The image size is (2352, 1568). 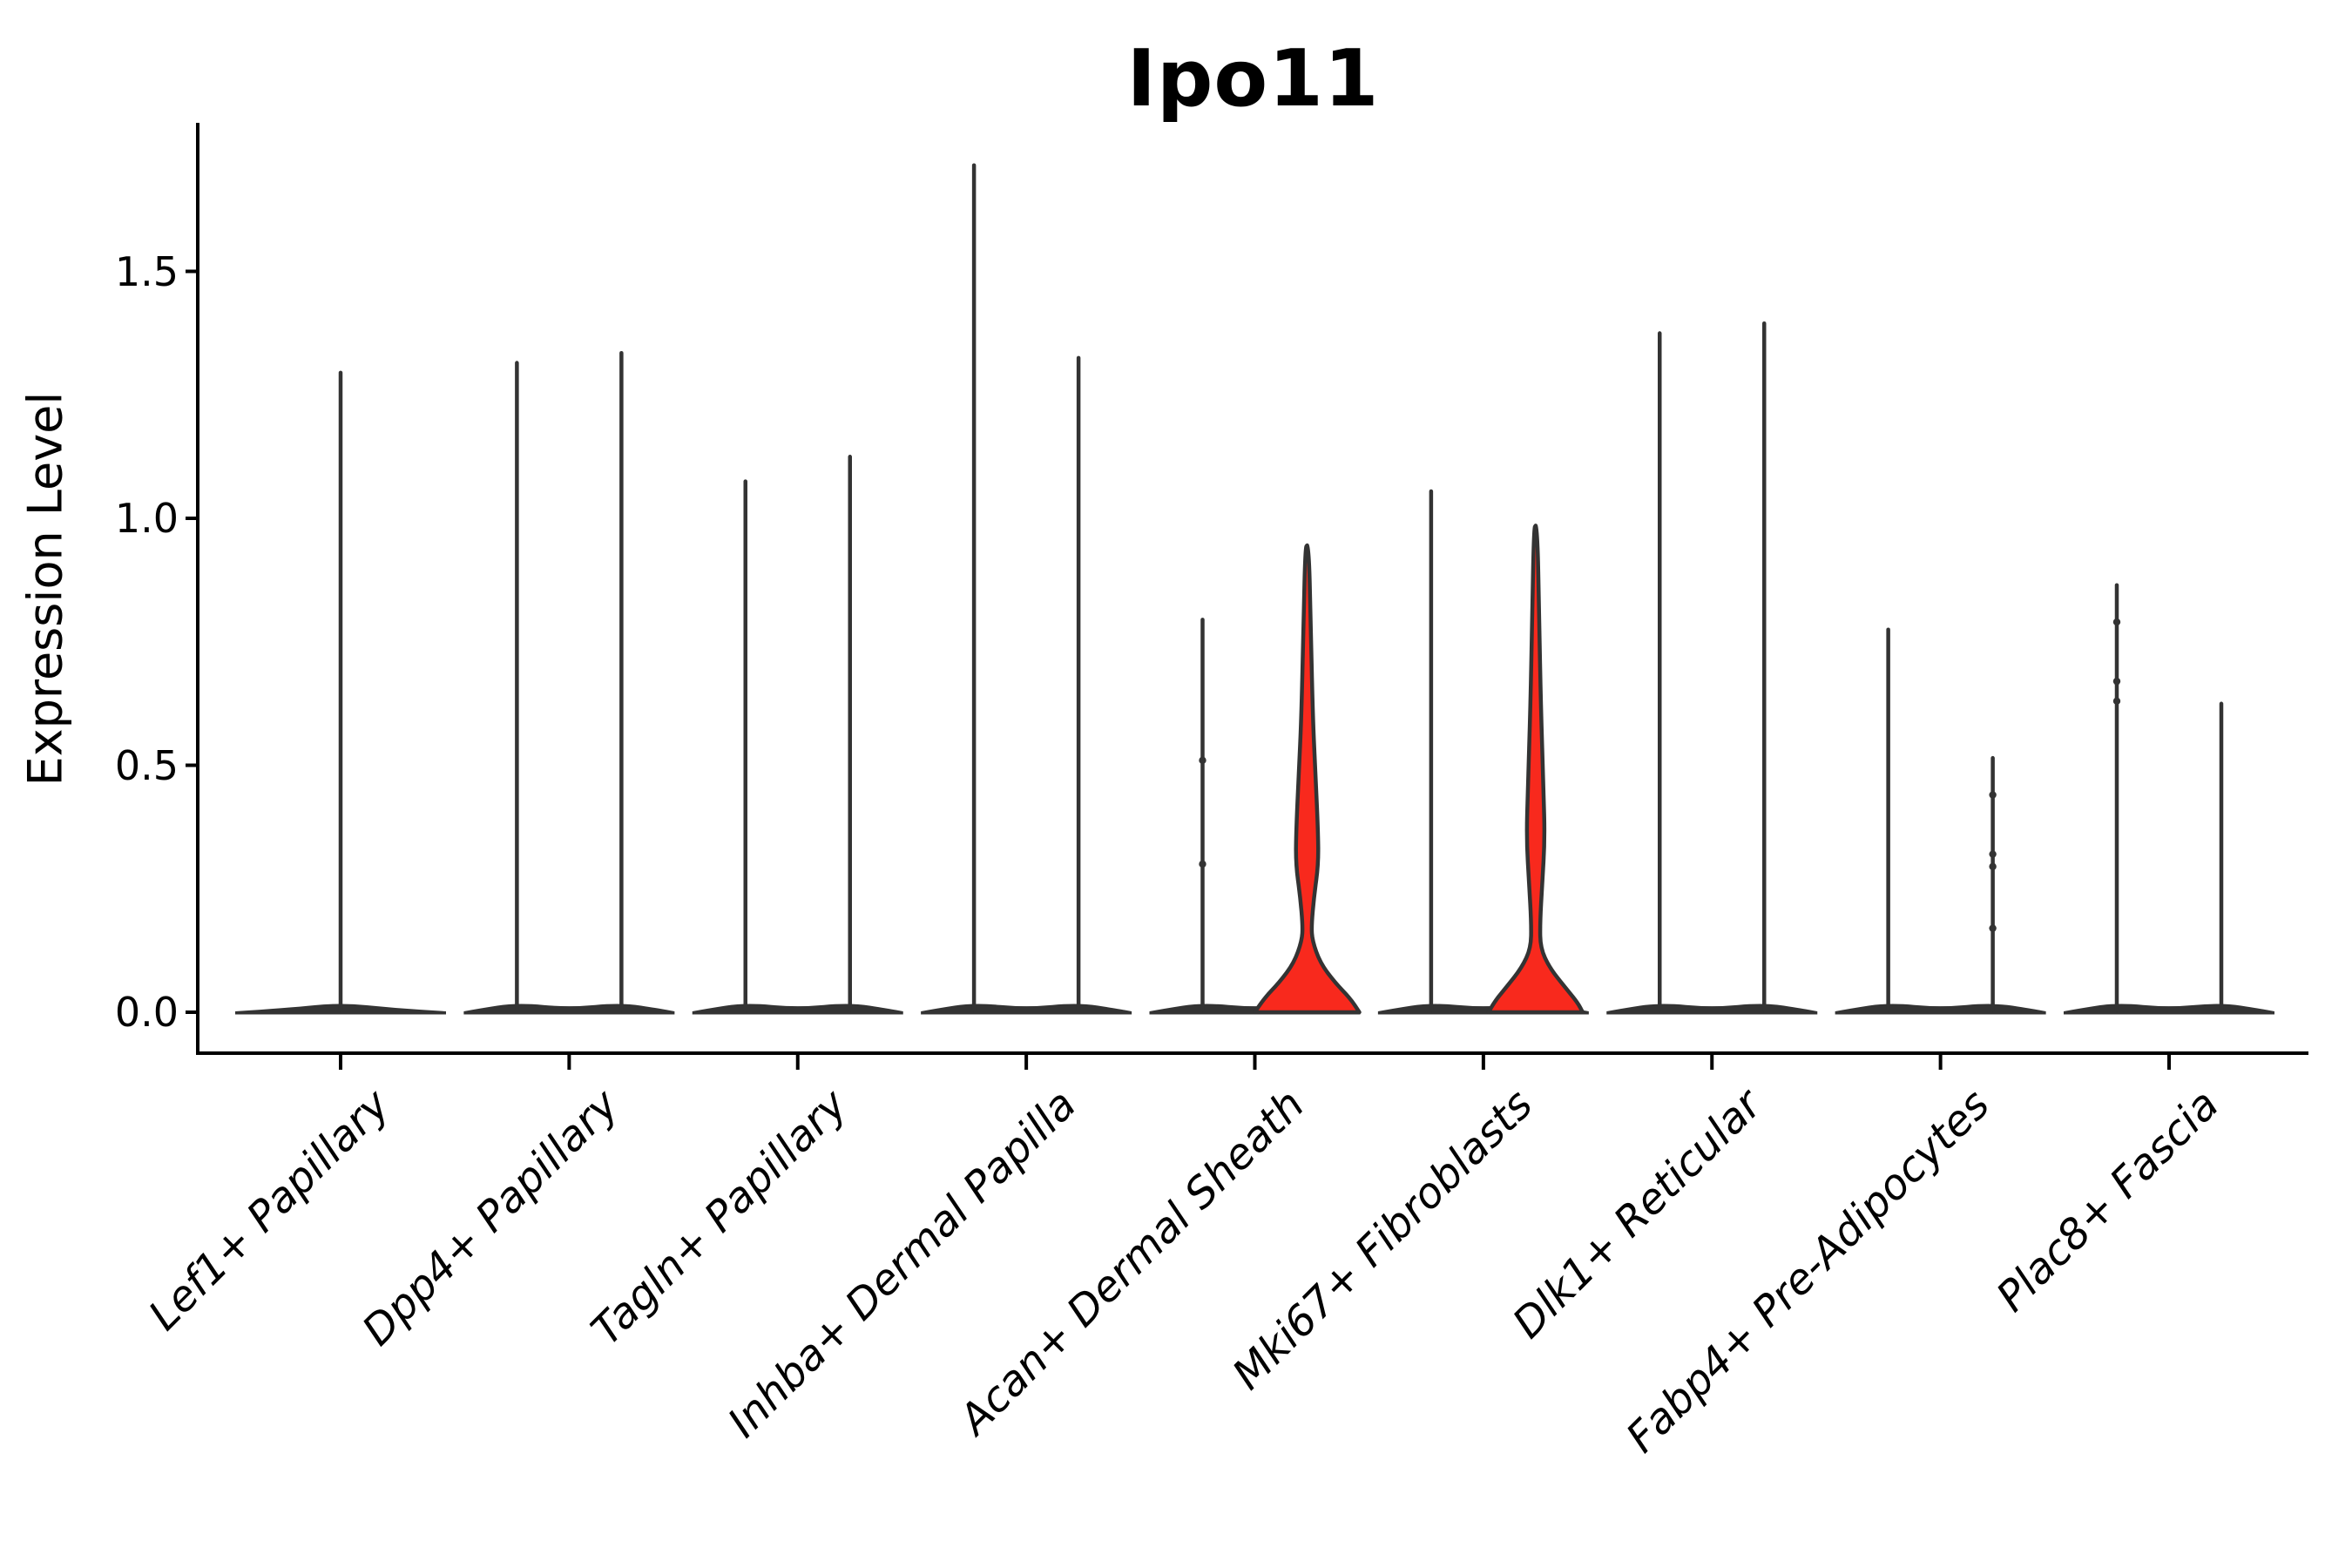 What do you see at coordinates (146, 765) in the screenshot?
I see `y-tick-label: 0.5` at bounding box center [146, 765].